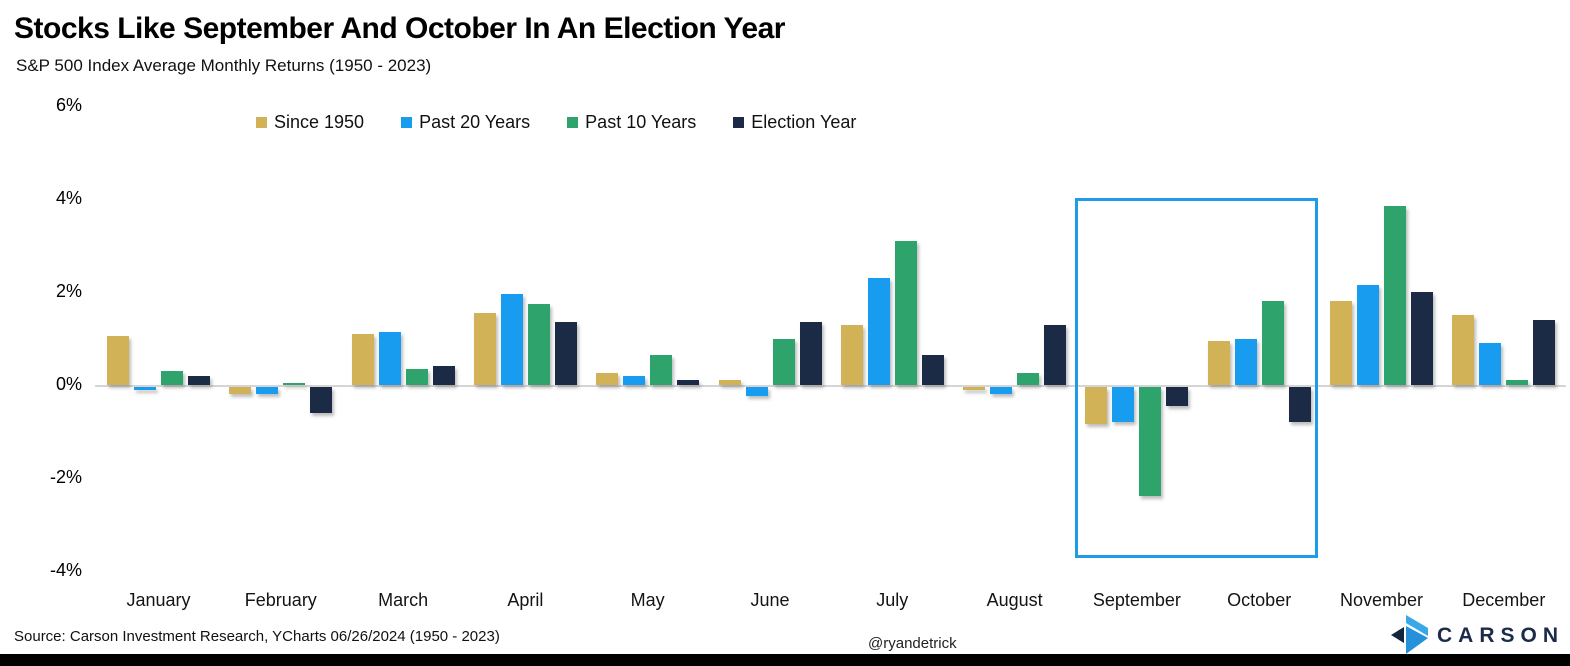 The width and height of the screenshot is (1570, 666). I want to click on bar-past-10-years-march, so click(416, 376).